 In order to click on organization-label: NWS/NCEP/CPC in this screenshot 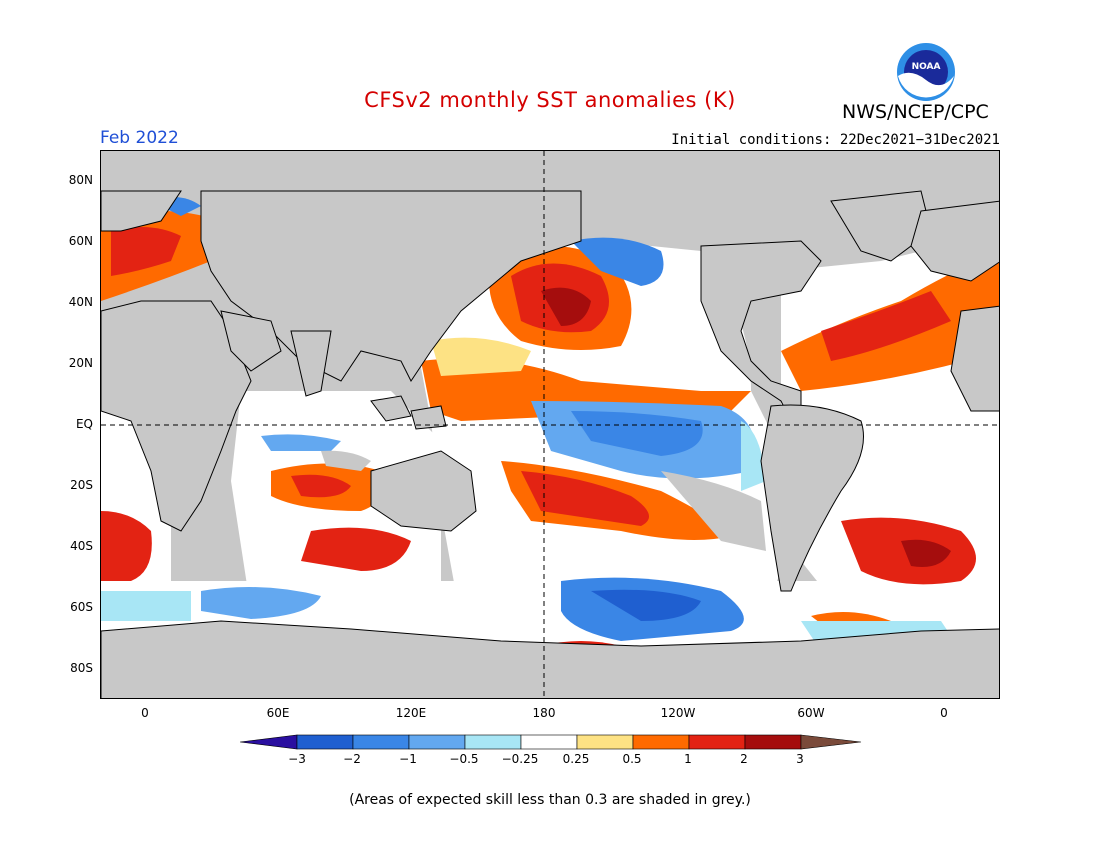, I will do `click(915, 112)`.